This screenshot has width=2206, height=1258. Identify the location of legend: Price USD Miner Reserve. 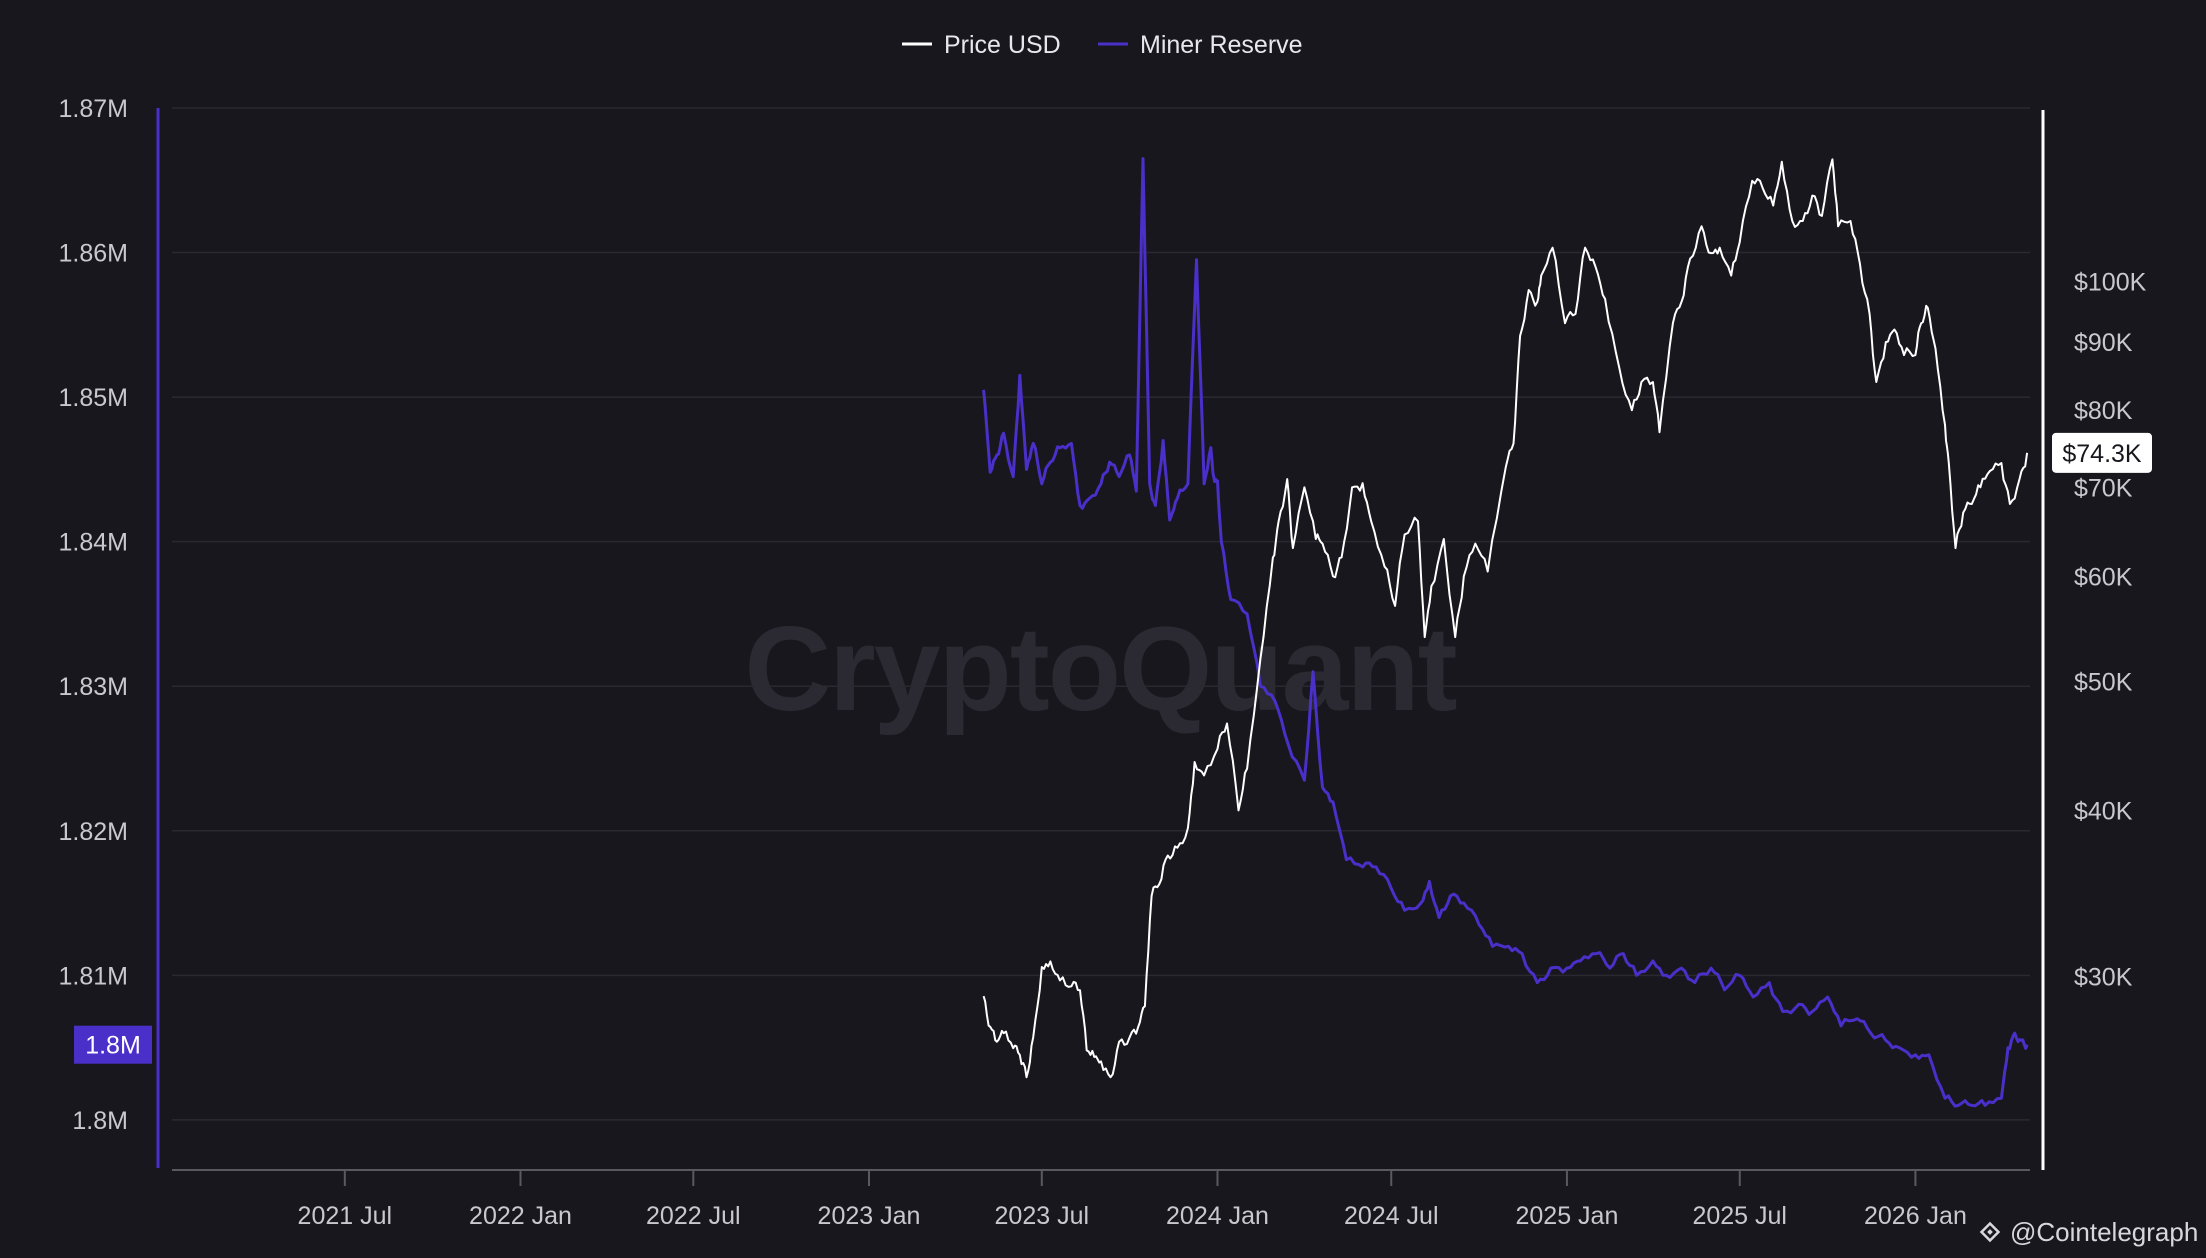
(1102, 45).